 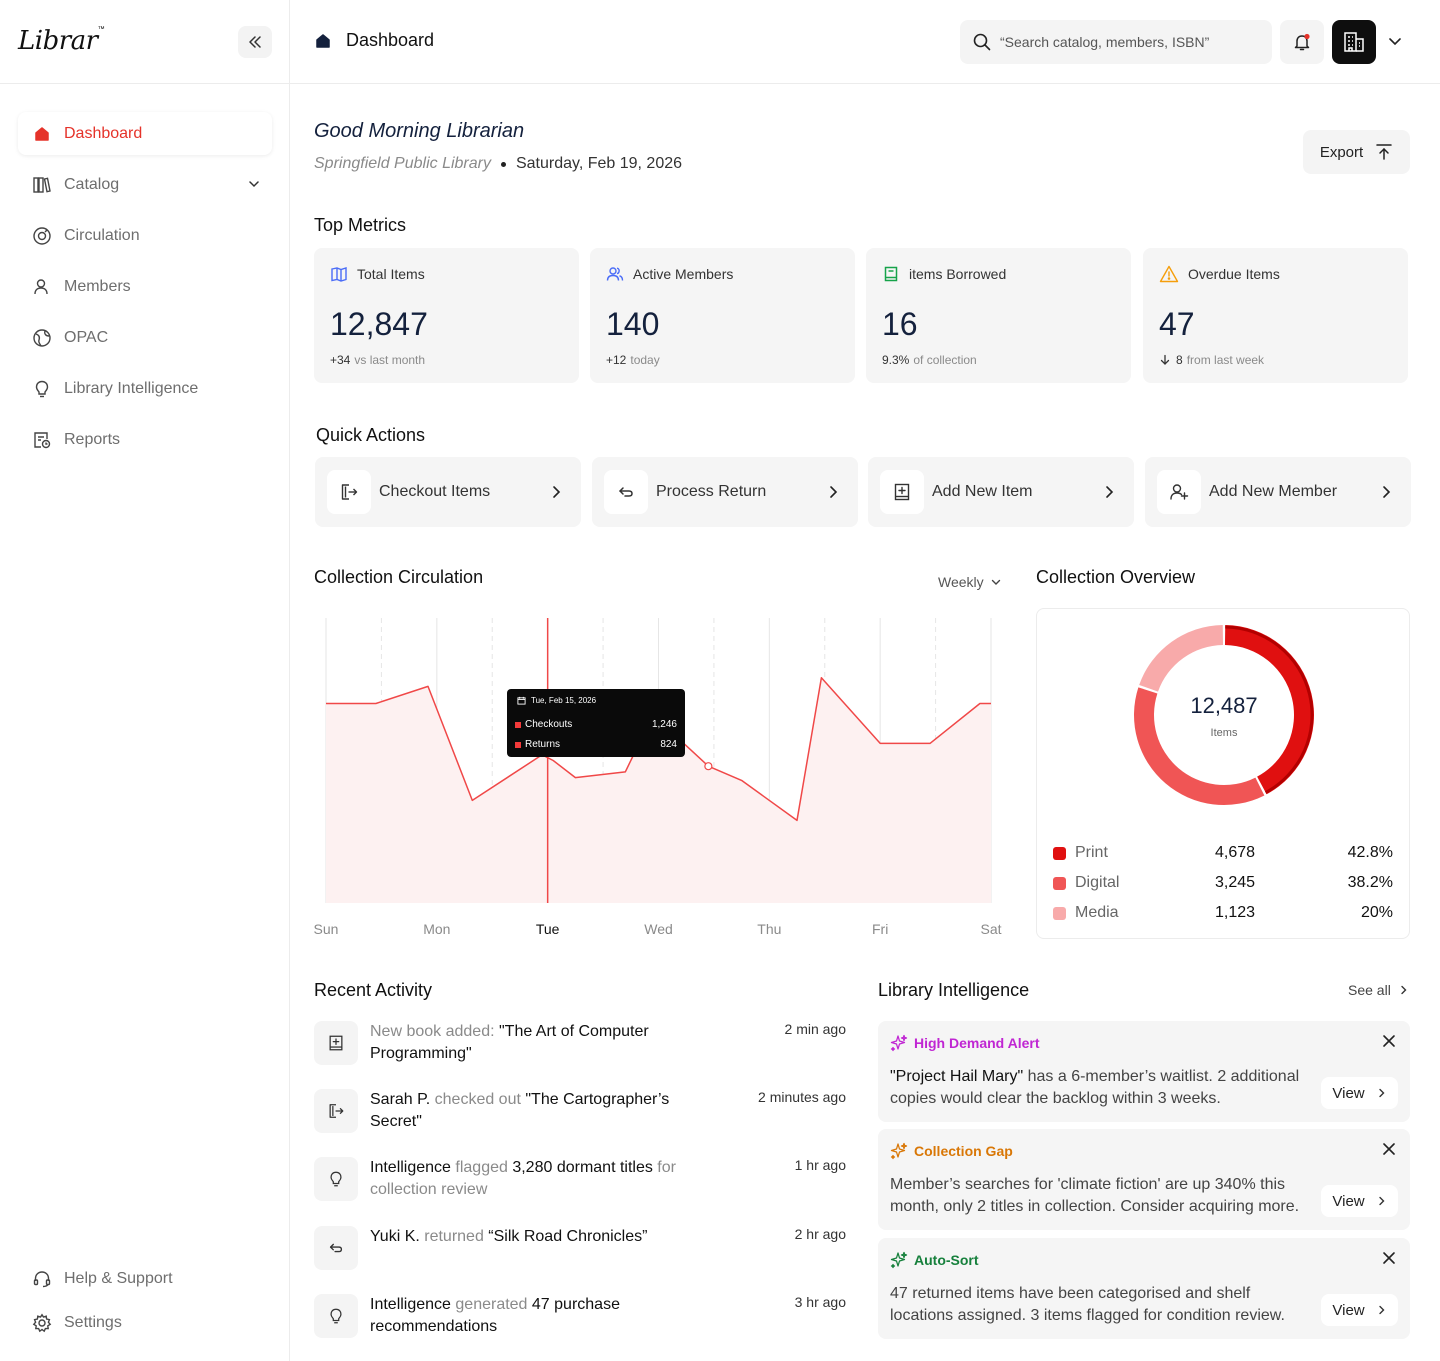 I want to click on see-all-link: See all, so click(x=1378, y=990).